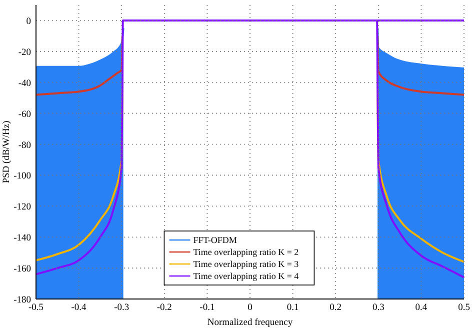  I want to click on y-tick-label: -120, so click(23, 207).